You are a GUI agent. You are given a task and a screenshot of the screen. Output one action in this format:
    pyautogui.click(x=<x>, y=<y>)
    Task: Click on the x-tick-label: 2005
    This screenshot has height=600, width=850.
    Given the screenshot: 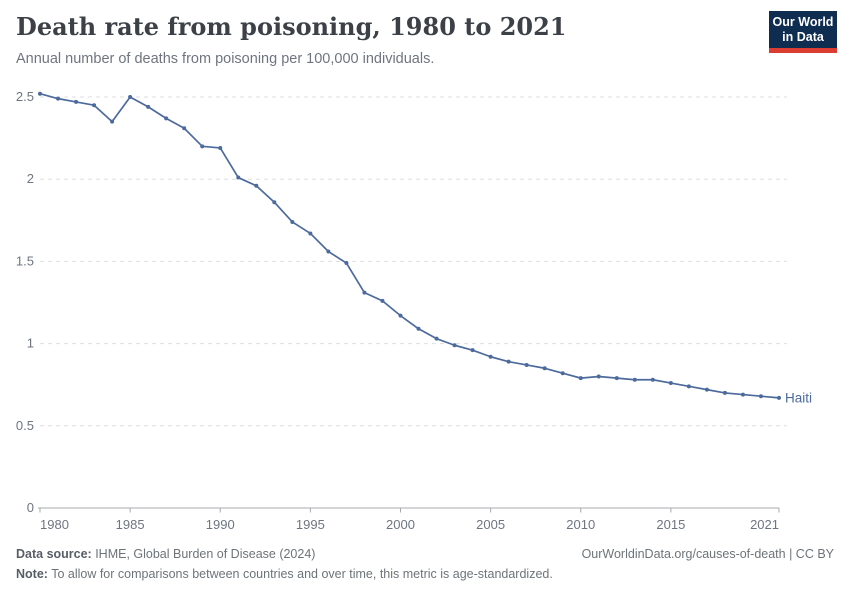 What is the action you would take?
    pyautogui.click(x=490, y=524)
    